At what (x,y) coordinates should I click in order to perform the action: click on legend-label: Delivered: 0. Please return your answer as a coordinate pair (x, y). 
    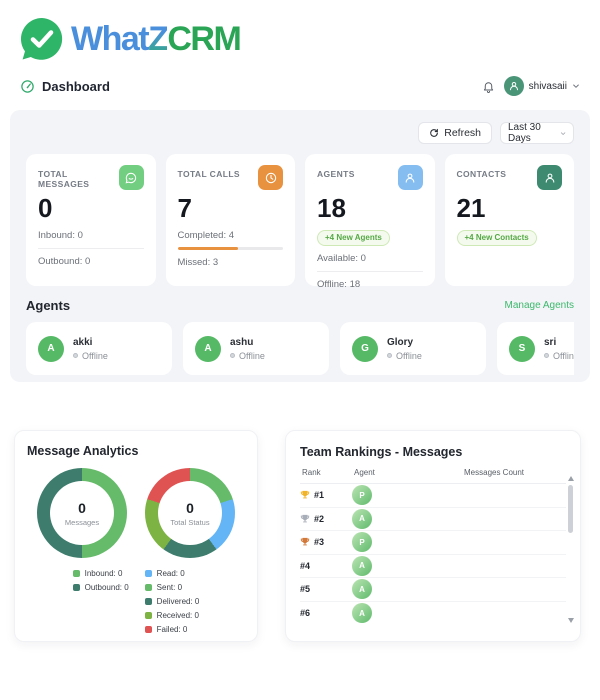
    Looking at the image, I should click on (178, 601).